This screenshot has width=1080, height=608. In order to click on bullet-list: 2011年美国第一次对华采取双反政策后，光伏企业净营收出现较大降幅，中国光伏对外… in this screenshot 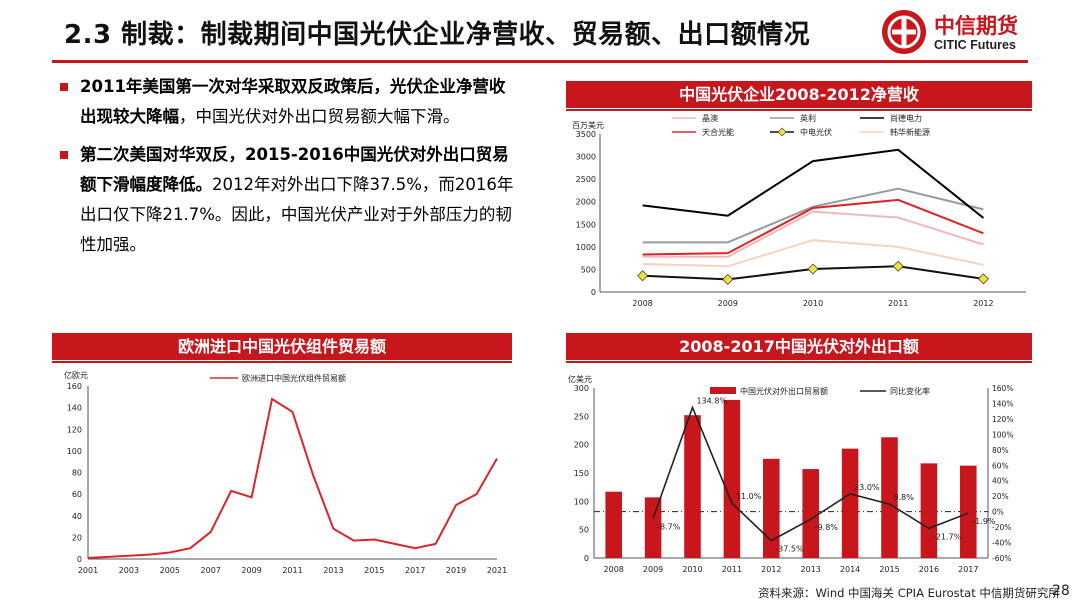, I will do `click(290, 170)`.